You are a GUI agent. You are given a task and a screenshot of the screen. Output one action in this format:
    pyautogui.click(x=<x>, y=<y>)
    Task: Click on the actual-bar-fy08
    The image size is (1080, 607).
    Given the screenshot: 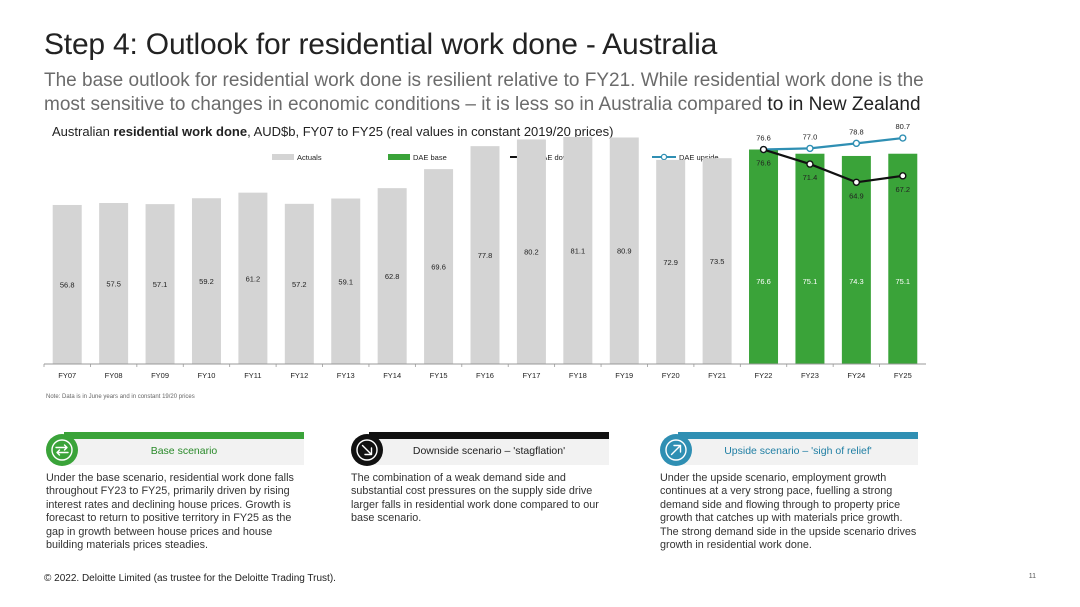 What is the action you would take?
    pyautogui.click(x=114, y=283)
    